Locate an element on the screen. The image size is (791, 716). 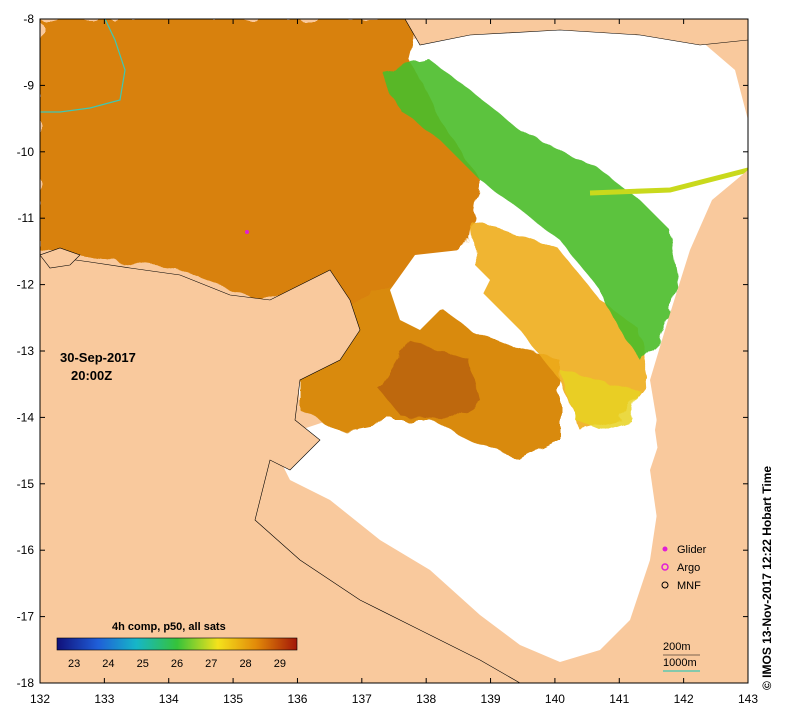
colorbar-gradient is located at coordinates (177, 644).